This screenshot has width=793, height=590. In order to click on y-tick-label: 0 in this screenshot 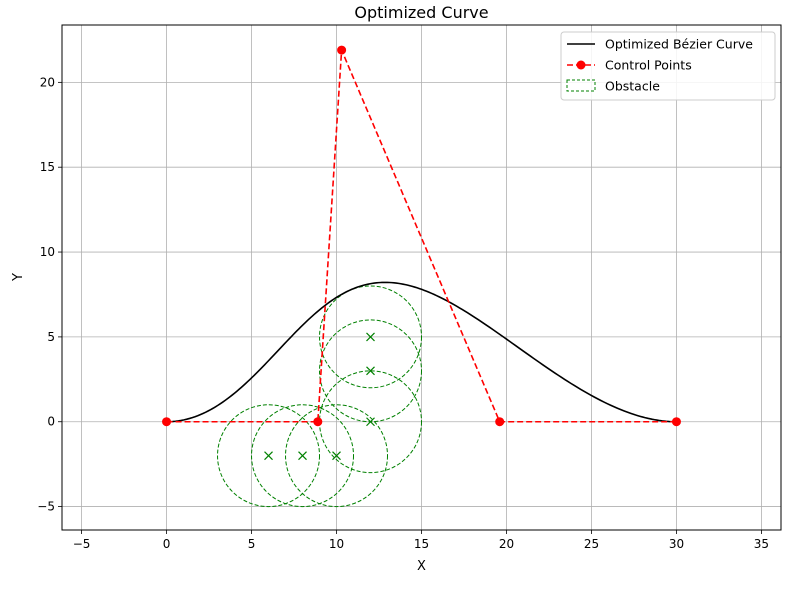, I will do `click(51, 422)`.